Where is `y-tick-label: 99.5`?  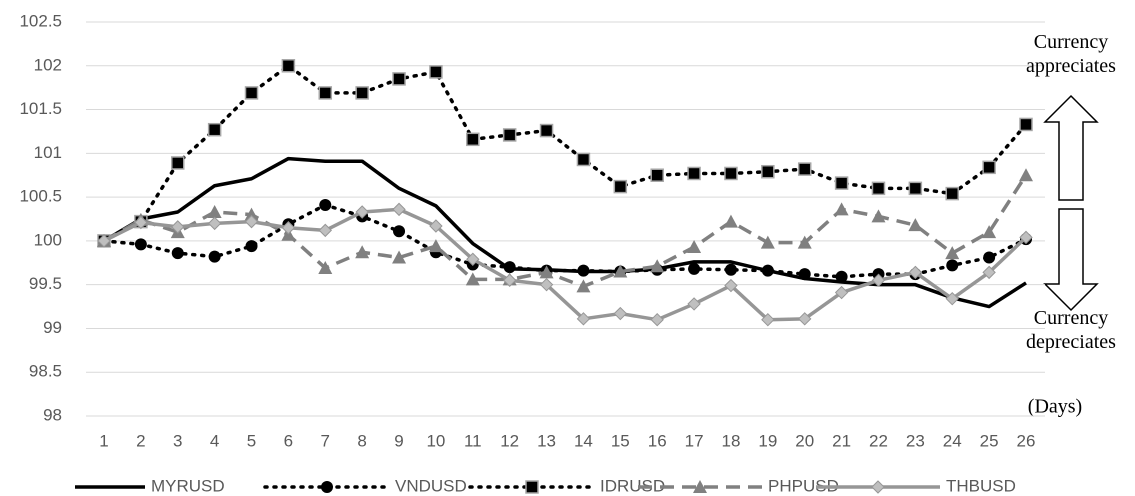
y-tick-label: 99.5 is located at coordinates (45, 283).